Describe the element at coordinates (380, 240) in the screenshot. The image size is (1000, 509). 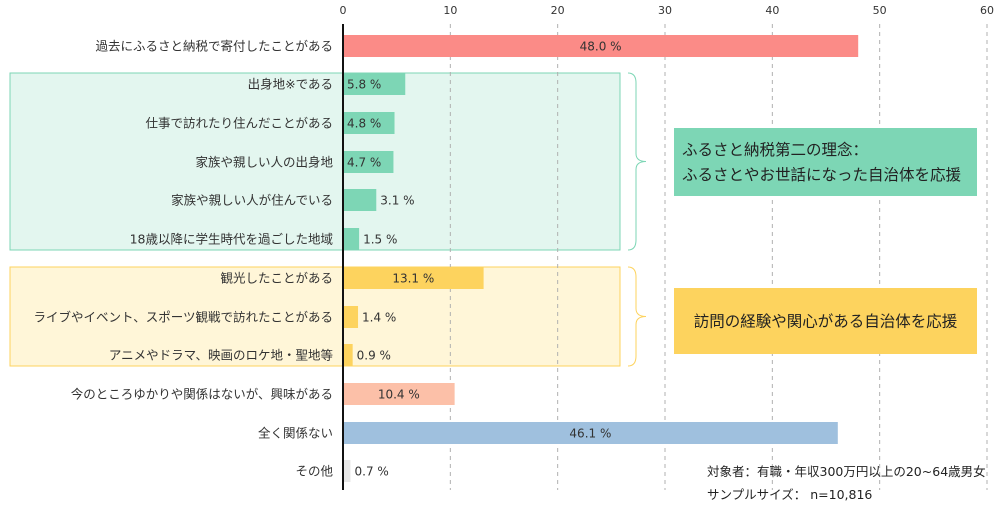
I see `data-label: 1.5 %` at that location.